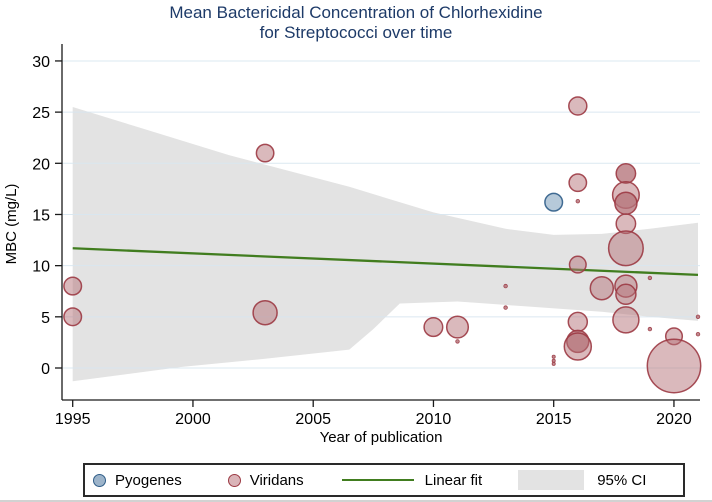  Describe the element at coordinates (674, 419) in the screenshot. I see `x-tick-label-2020: 2020` at that location.